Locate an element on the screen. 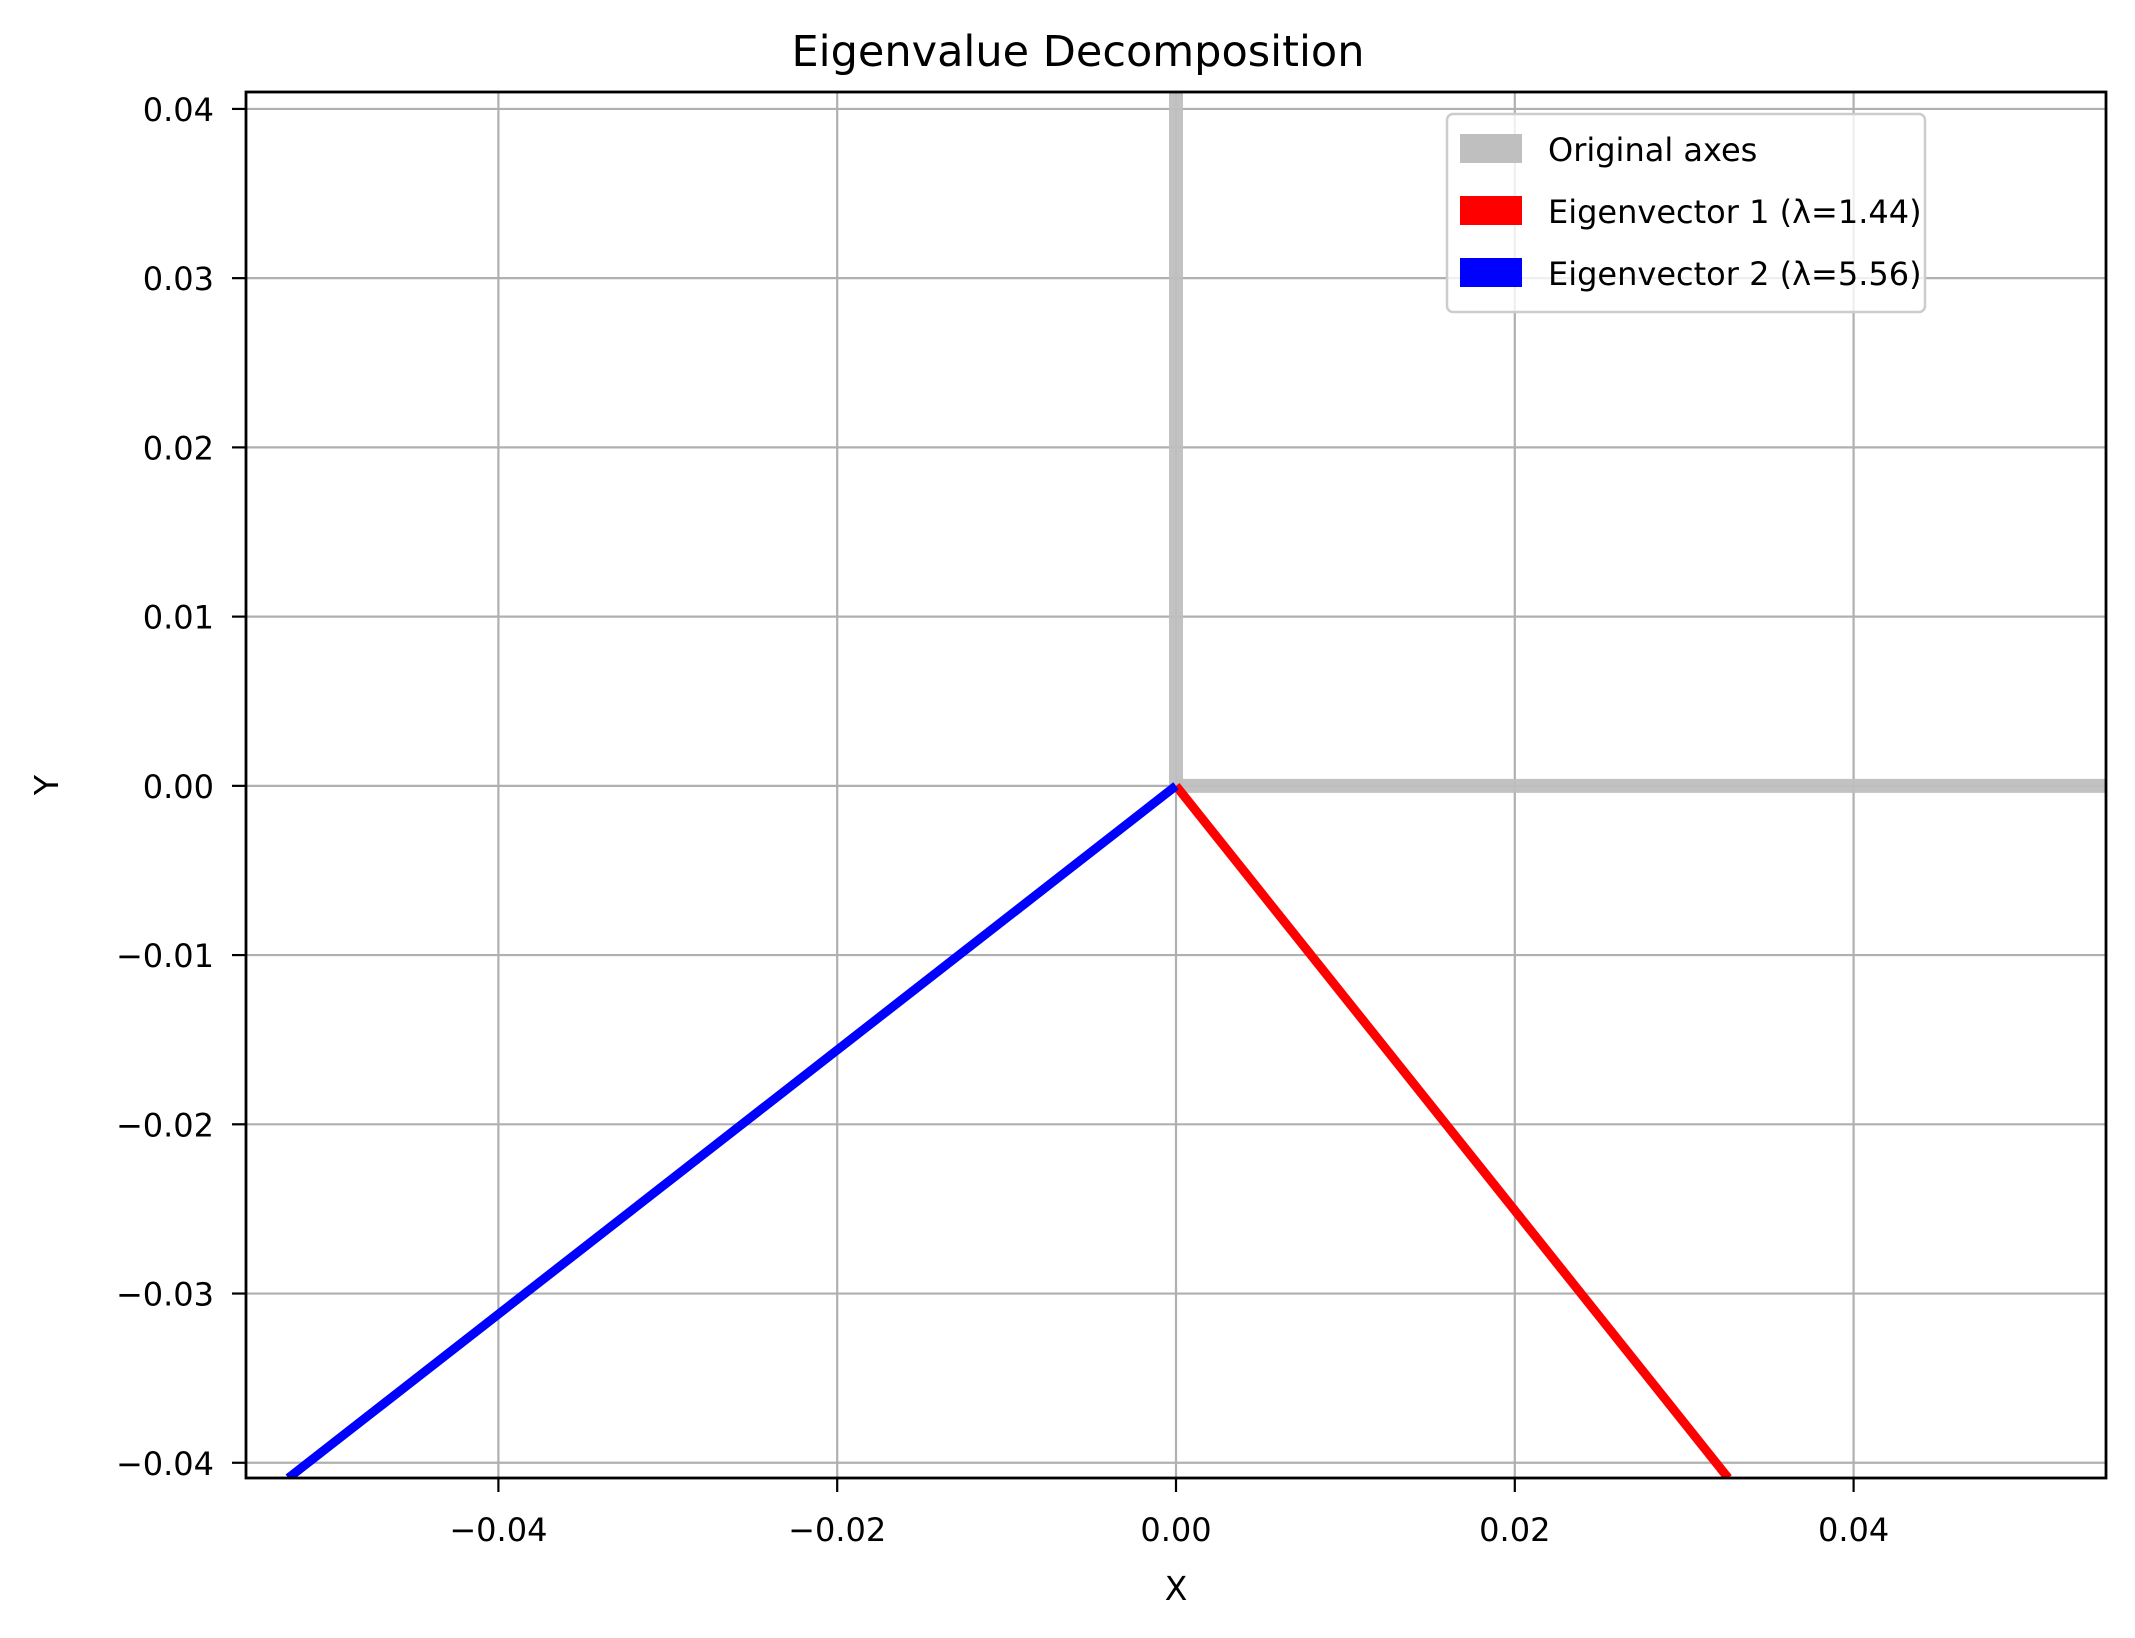 Image resolution: width=2135 pixels, height=1638 pixels. y-tick-label: −0.02 is located at coordinates (165, 1125).